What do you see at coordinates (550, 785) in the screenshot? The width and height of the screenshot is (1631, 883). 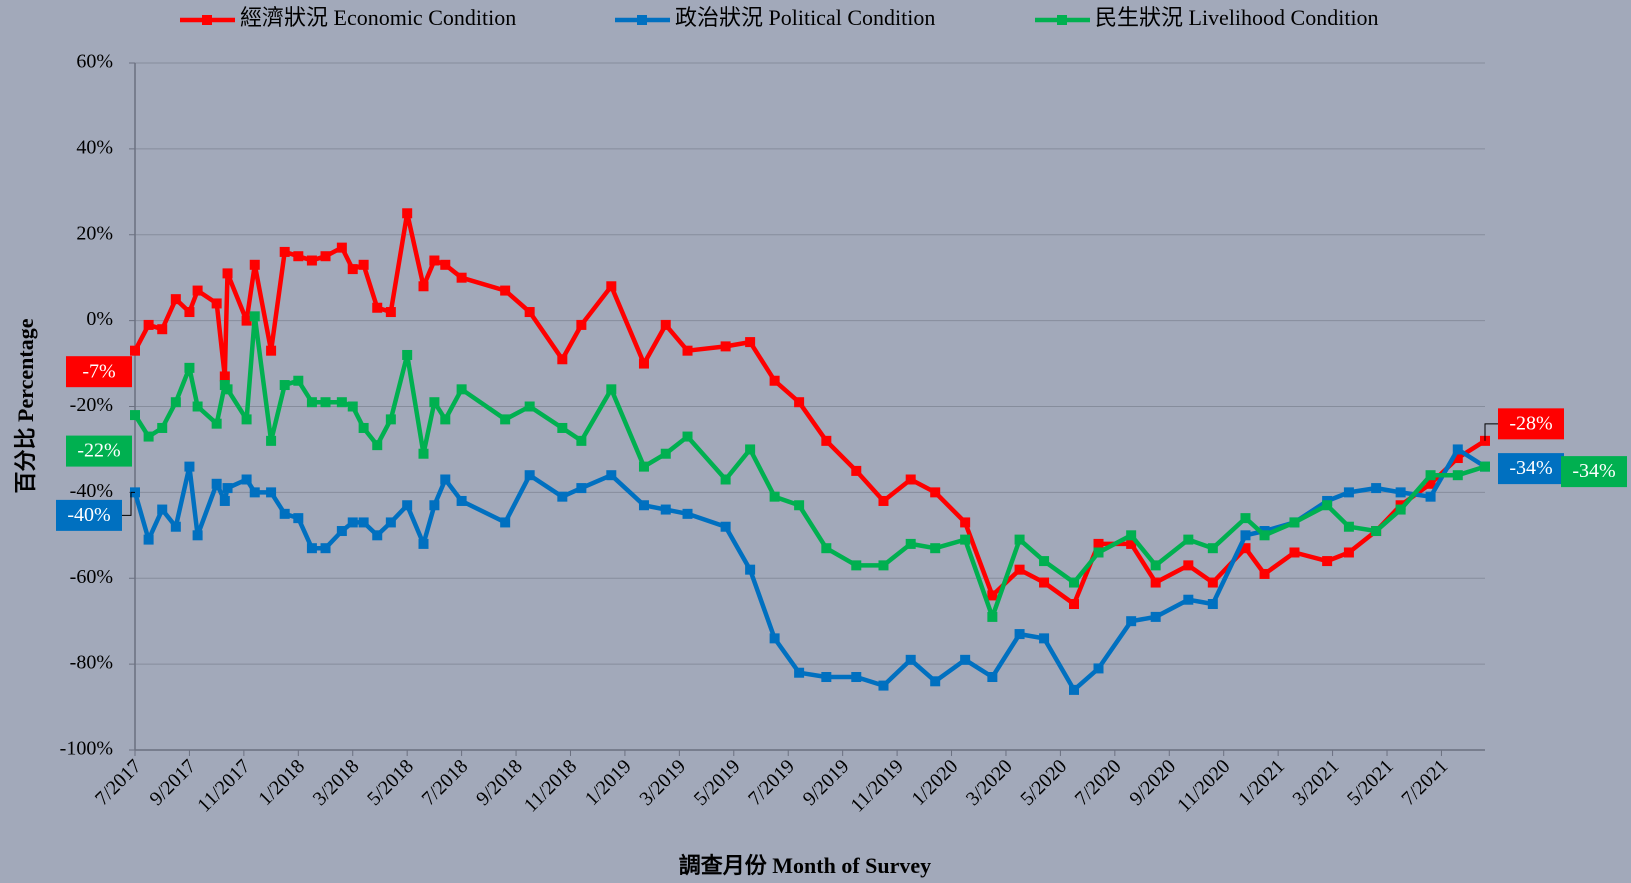 I see `x-tick-label: 11/2018` at bounding box center [550, 785].